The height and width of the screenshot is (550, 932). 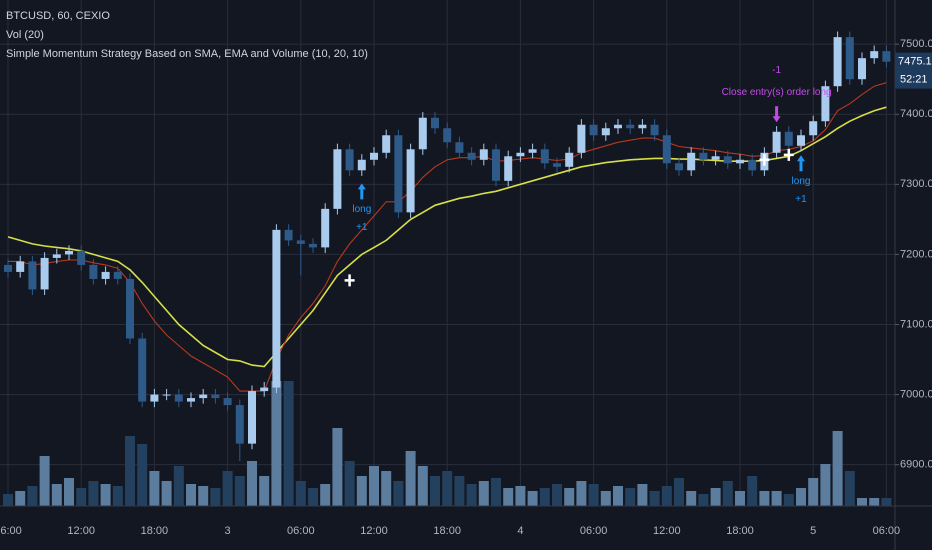 What do you see at coordinates (801, 199) in the screenshot?
I see `entry-qty: +1` at bounding box center [801, 199].